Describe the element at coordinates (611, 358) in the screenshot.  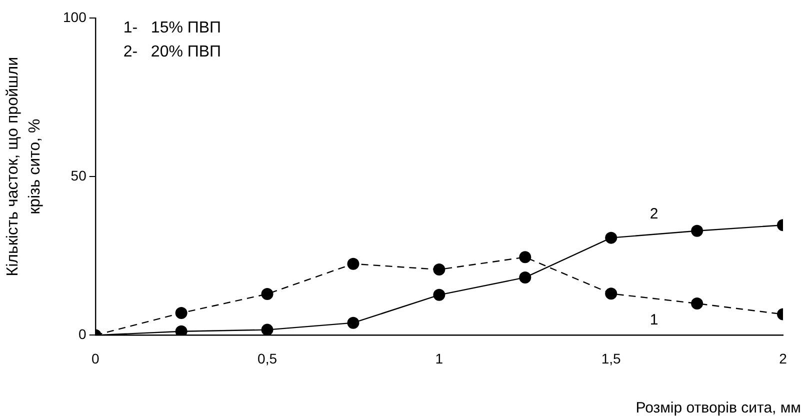
I see `x-tick-label: 1,5` at that location.